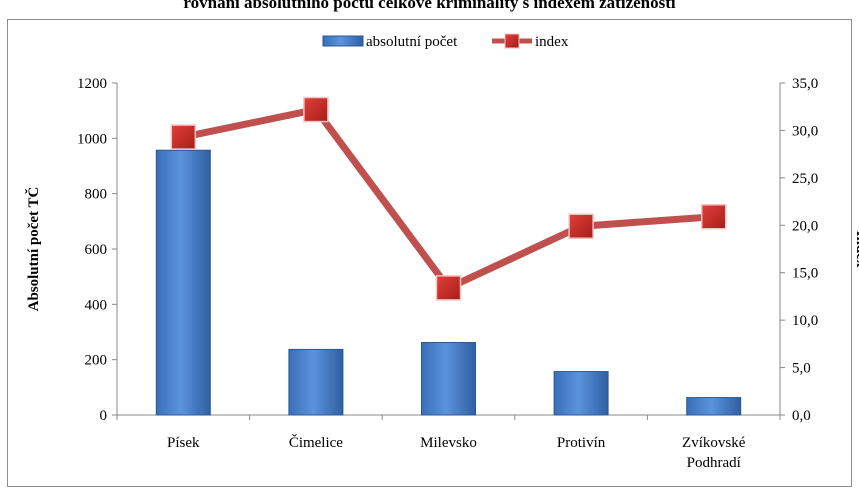 This screenshot has height=491, width=859. I want to click on x-tick-label: Čimelice, so click(316, 442).